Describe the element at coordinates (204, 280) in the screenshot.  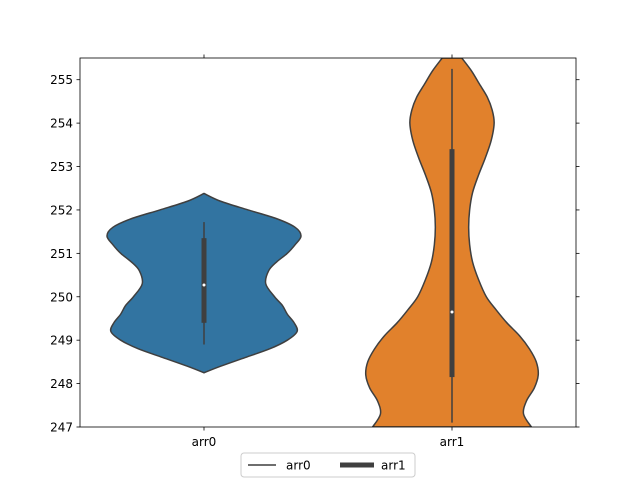
I see `iqr-box-arr0` at that location.